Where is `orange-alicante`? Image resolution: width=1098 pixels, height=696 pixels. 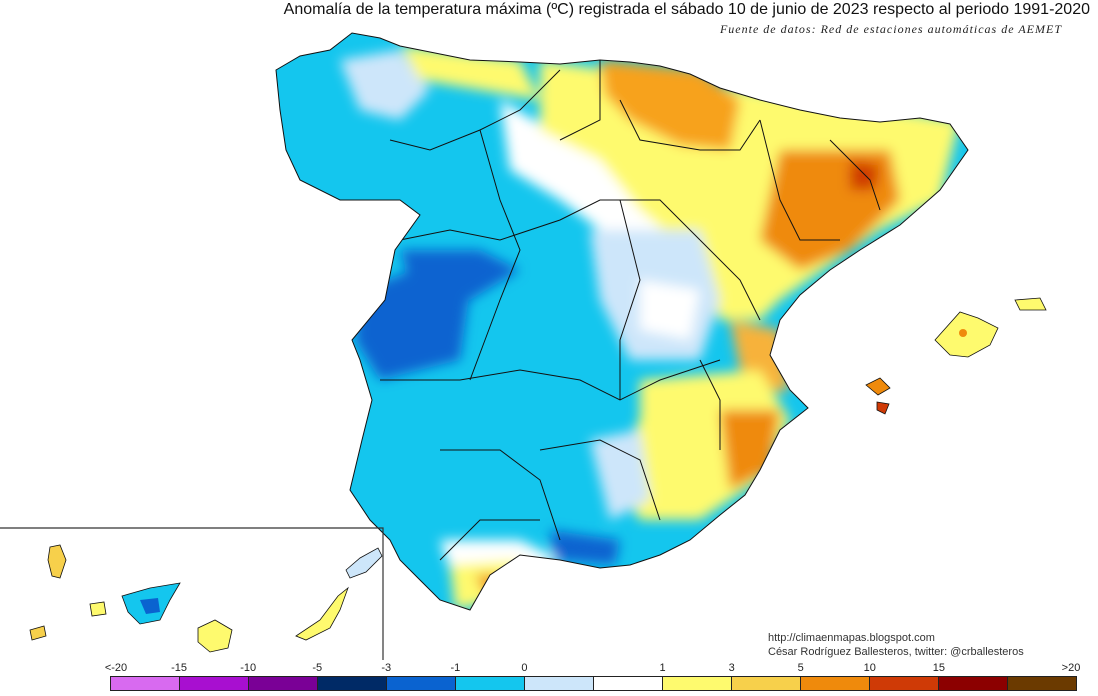 orange-alicante is located at coordinates (750, 450).